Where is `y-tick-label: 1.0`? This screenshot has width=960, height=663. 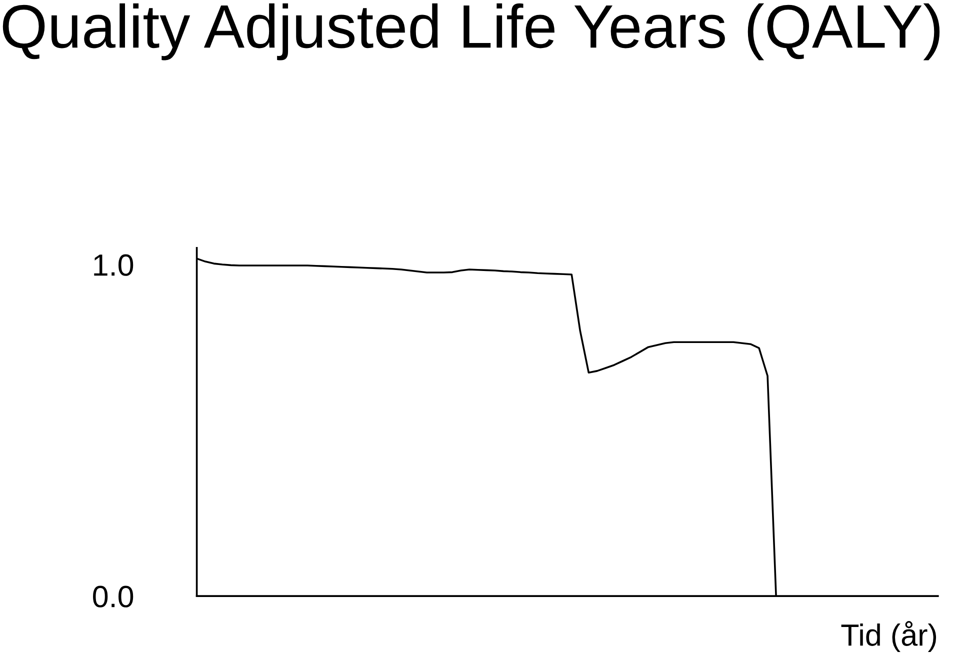 y-tick-label: 1.0 is located at coordinates (114, 265).